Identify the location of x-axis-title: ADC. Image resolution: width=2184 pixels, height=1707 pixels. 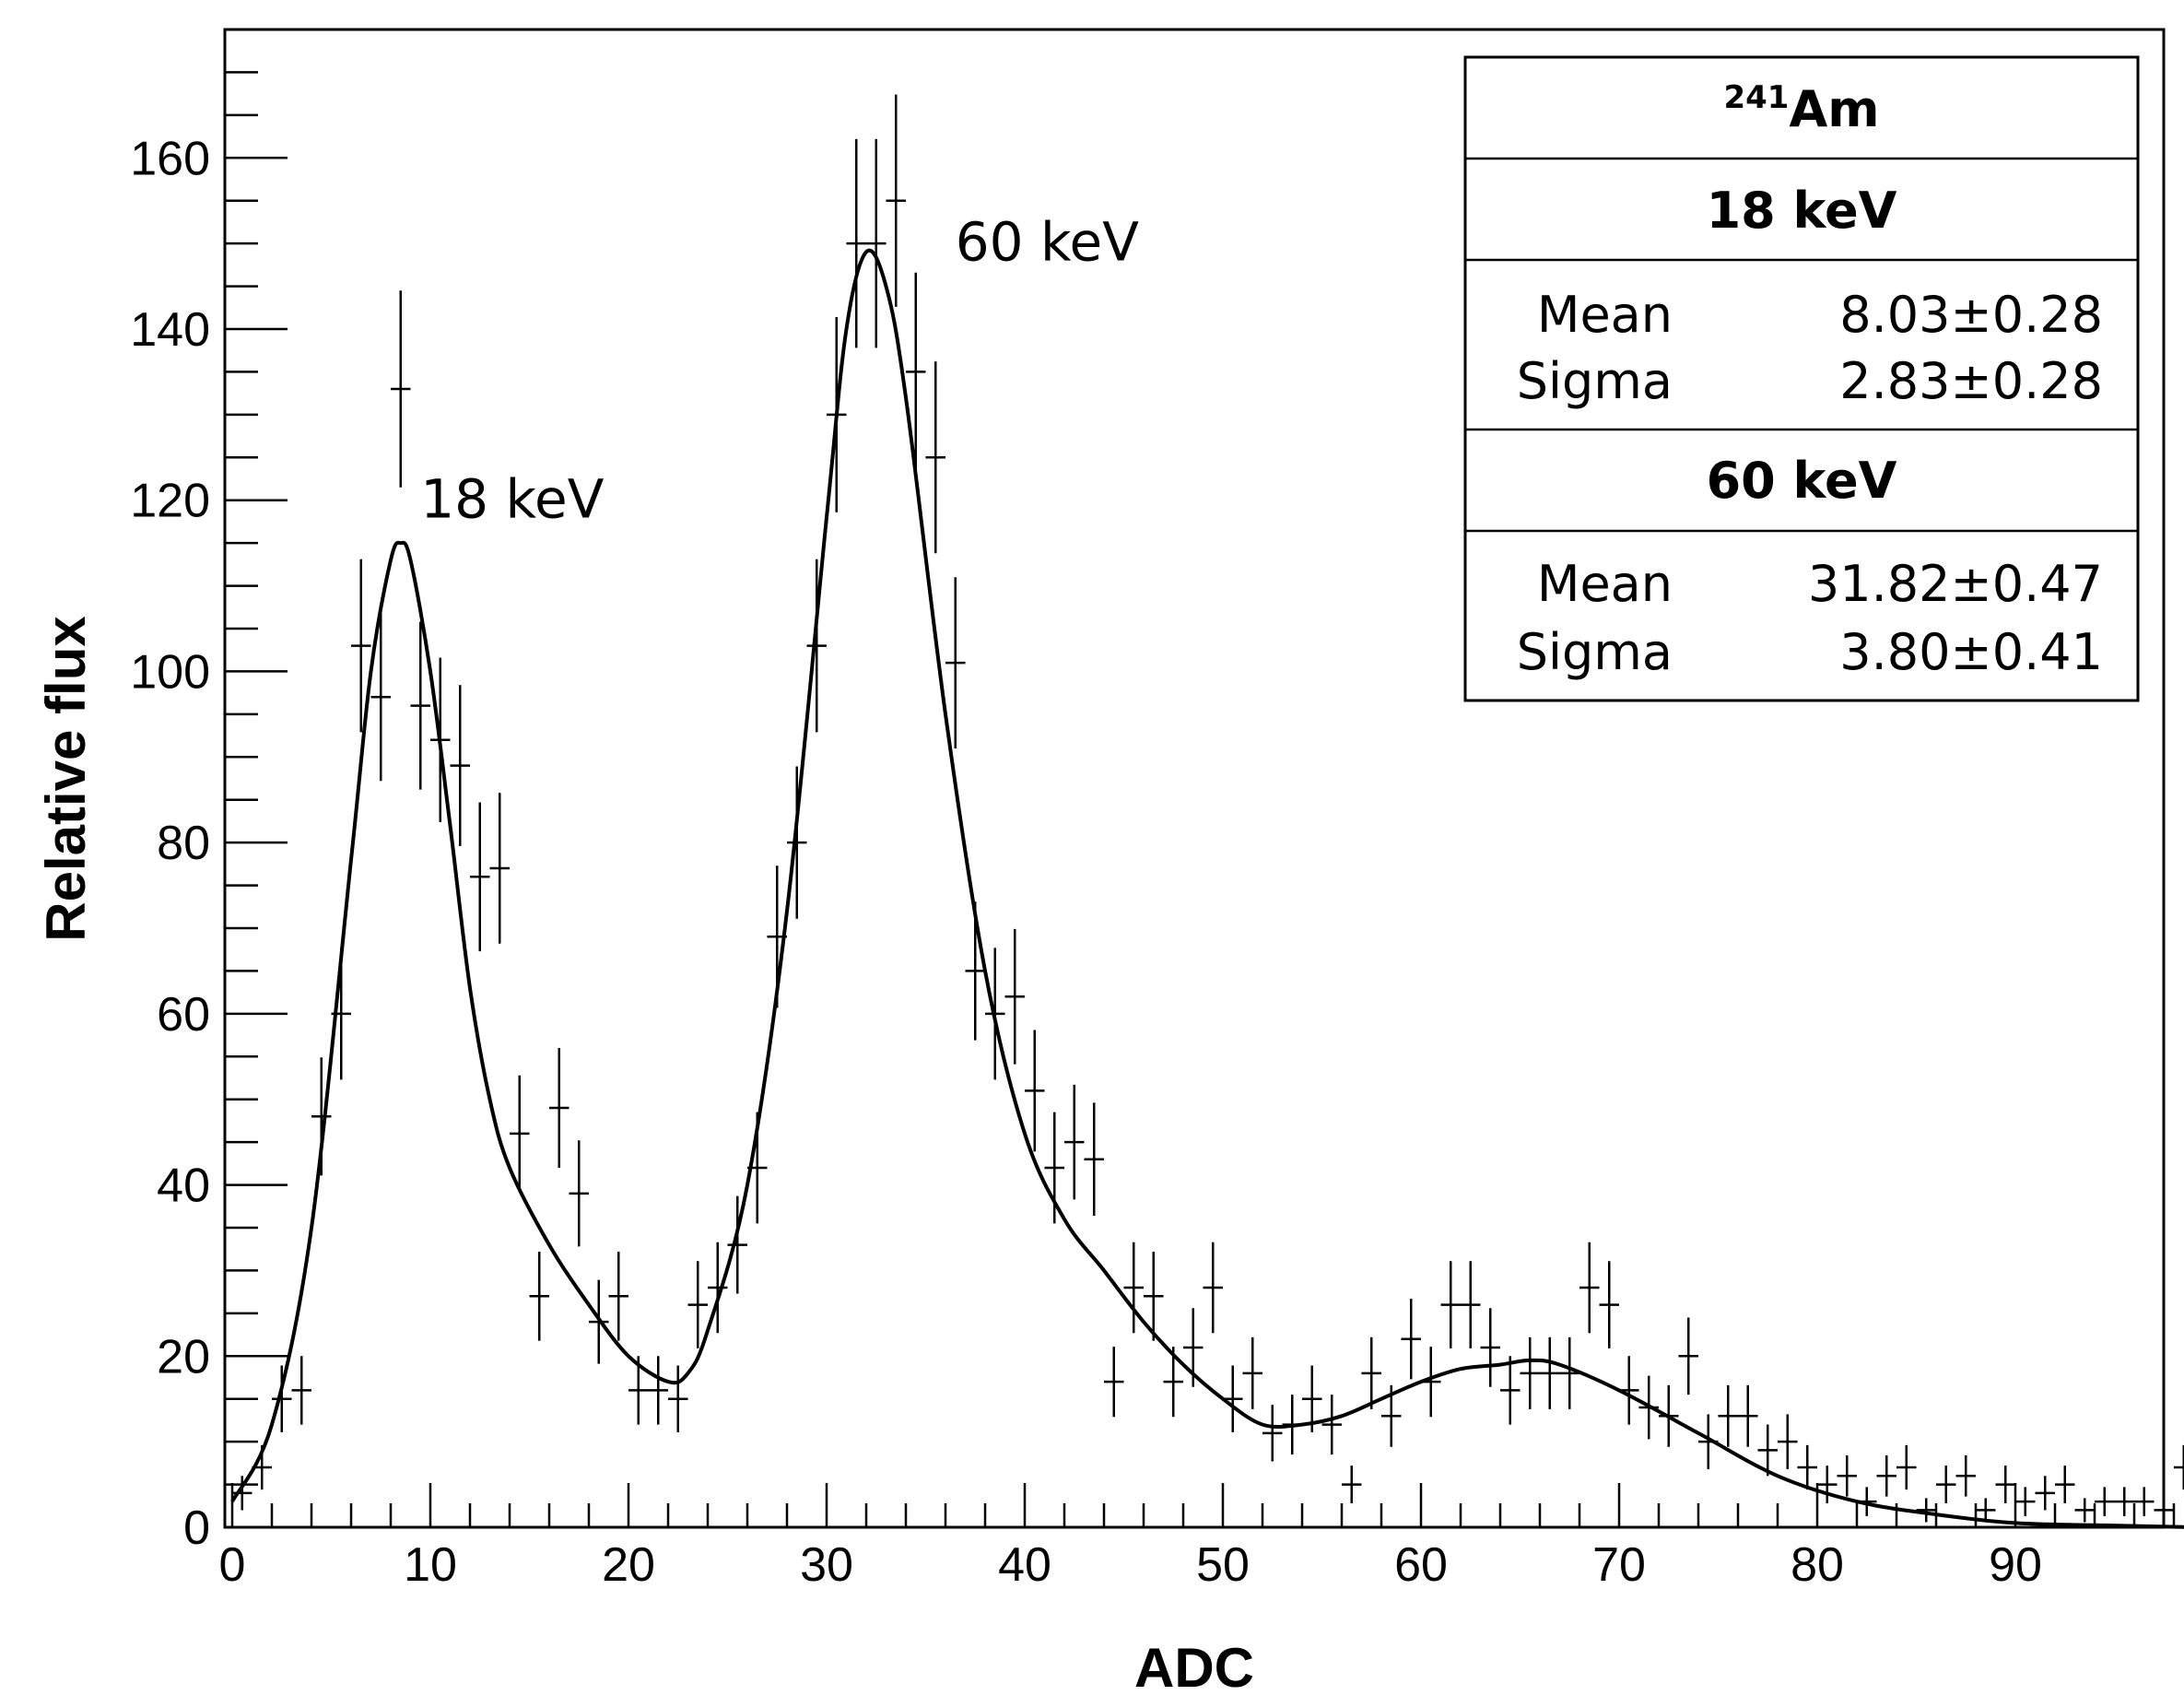
(1194, 1668).